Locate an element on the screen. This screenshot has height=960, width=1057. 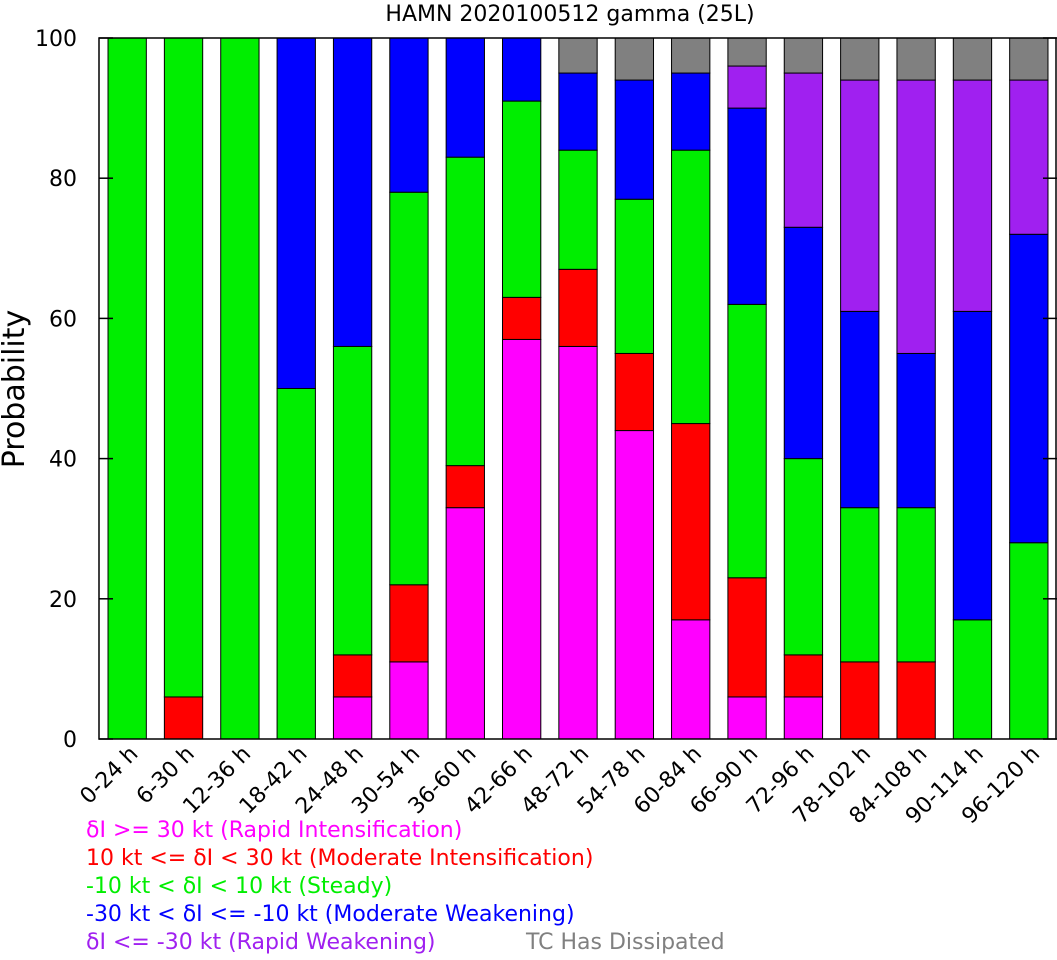
bar-segment-84-108h-s4 is located at coordinates (916, 216).